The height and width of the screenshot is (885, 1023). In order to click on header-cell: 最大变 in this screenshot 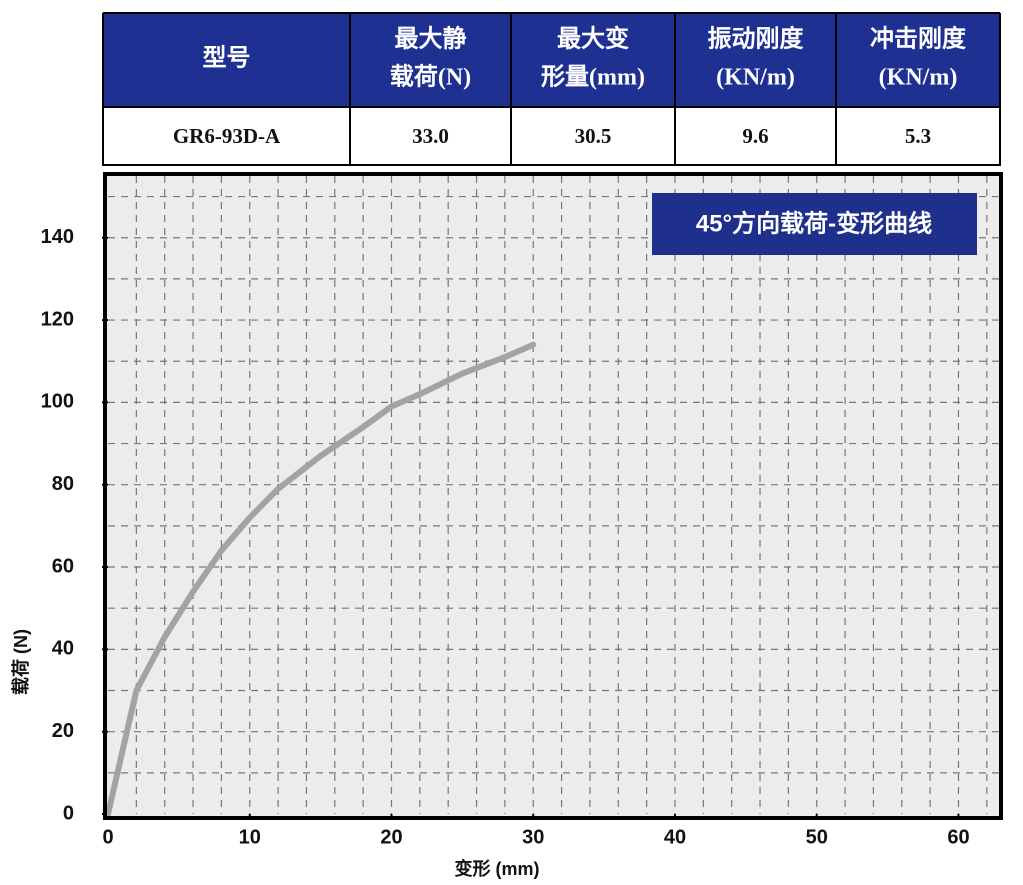, I will do `click(593, 39)`.